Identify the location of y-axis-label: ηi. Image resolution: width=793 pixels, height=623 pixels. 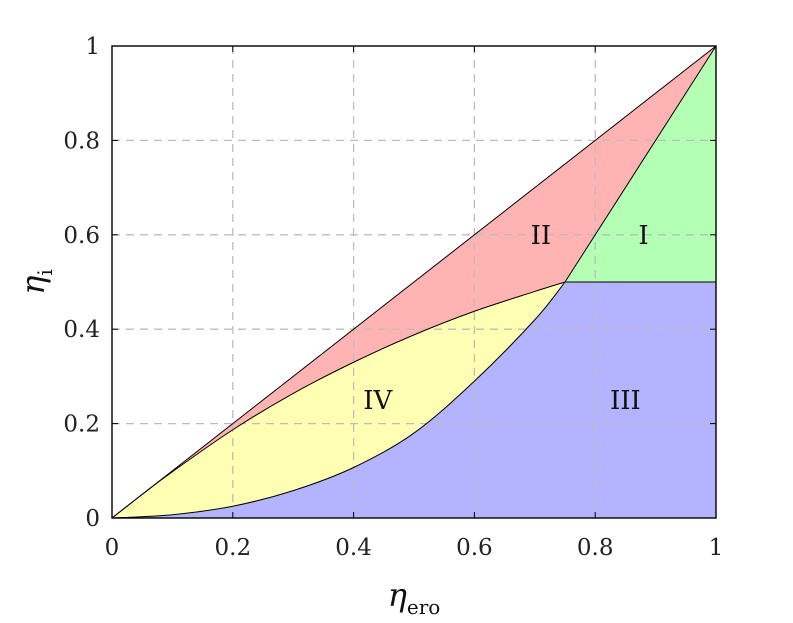
(35, 282).